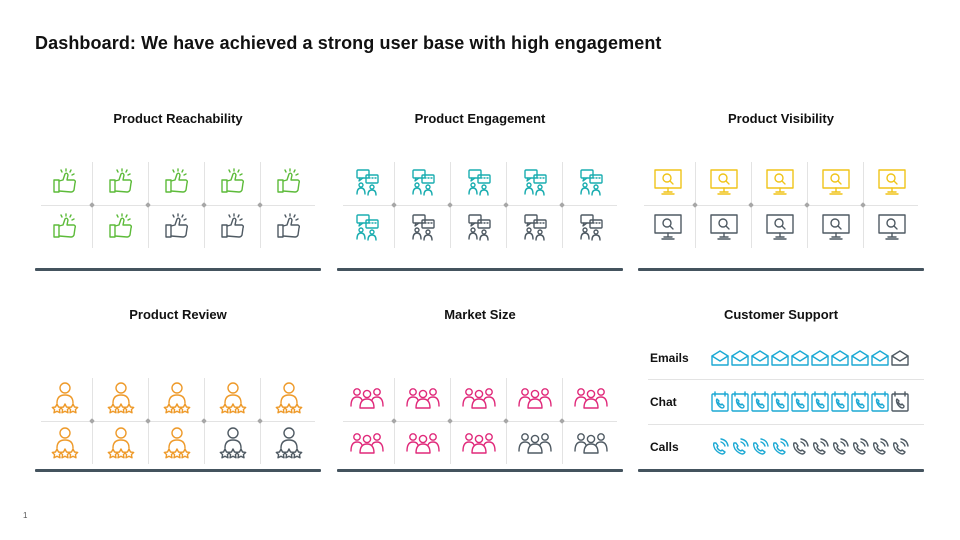 The width and height of the screenshot is (960, 540). I want to click on panel-title: Product Engagement, so click(480, 118).